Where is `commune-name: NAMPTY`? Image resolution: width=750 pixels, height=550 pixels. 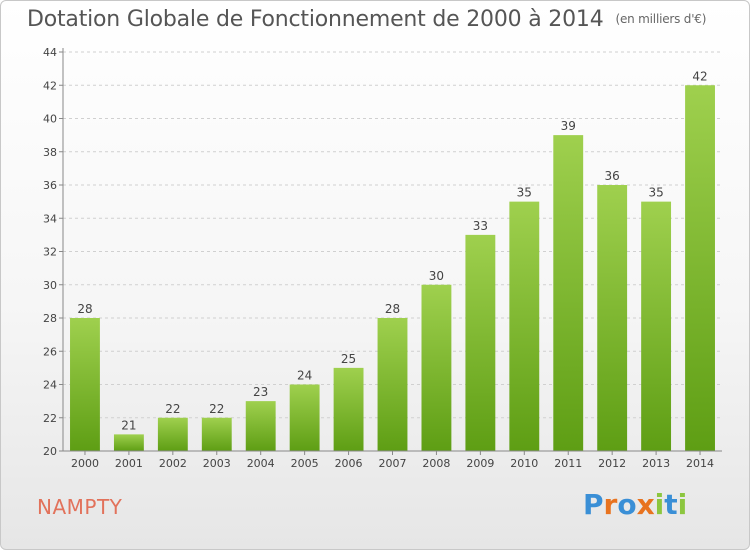
commune-name: NAMPTY is located at coordinates (80, 507).